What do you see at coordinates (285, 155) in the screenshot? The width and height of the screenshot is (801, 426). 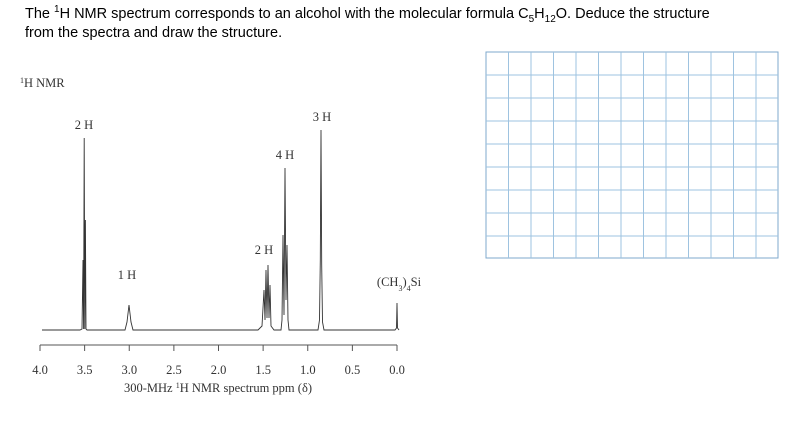 I see `peak-label: 4 H` at bounding box center [285, 155].